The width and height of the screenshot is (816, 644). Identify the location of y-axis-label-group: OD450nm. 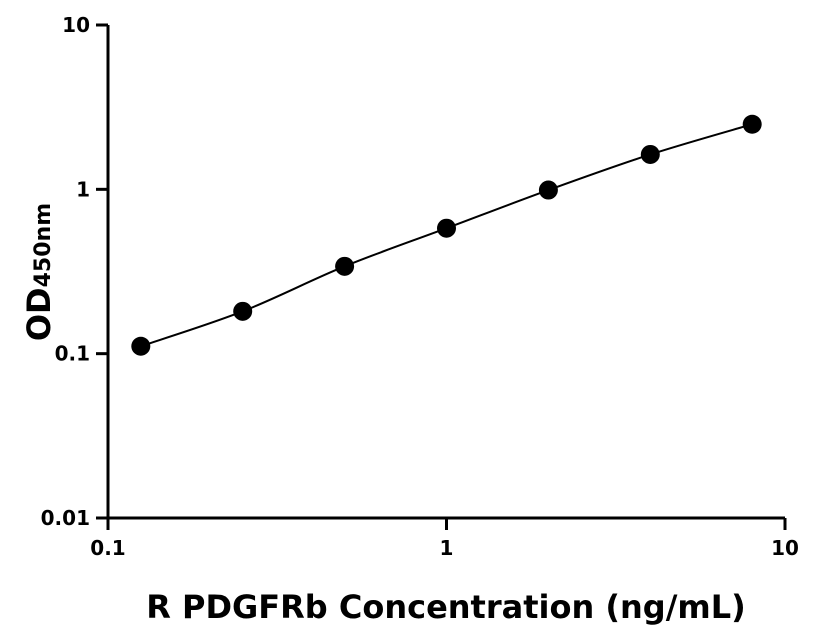
(39, 272).